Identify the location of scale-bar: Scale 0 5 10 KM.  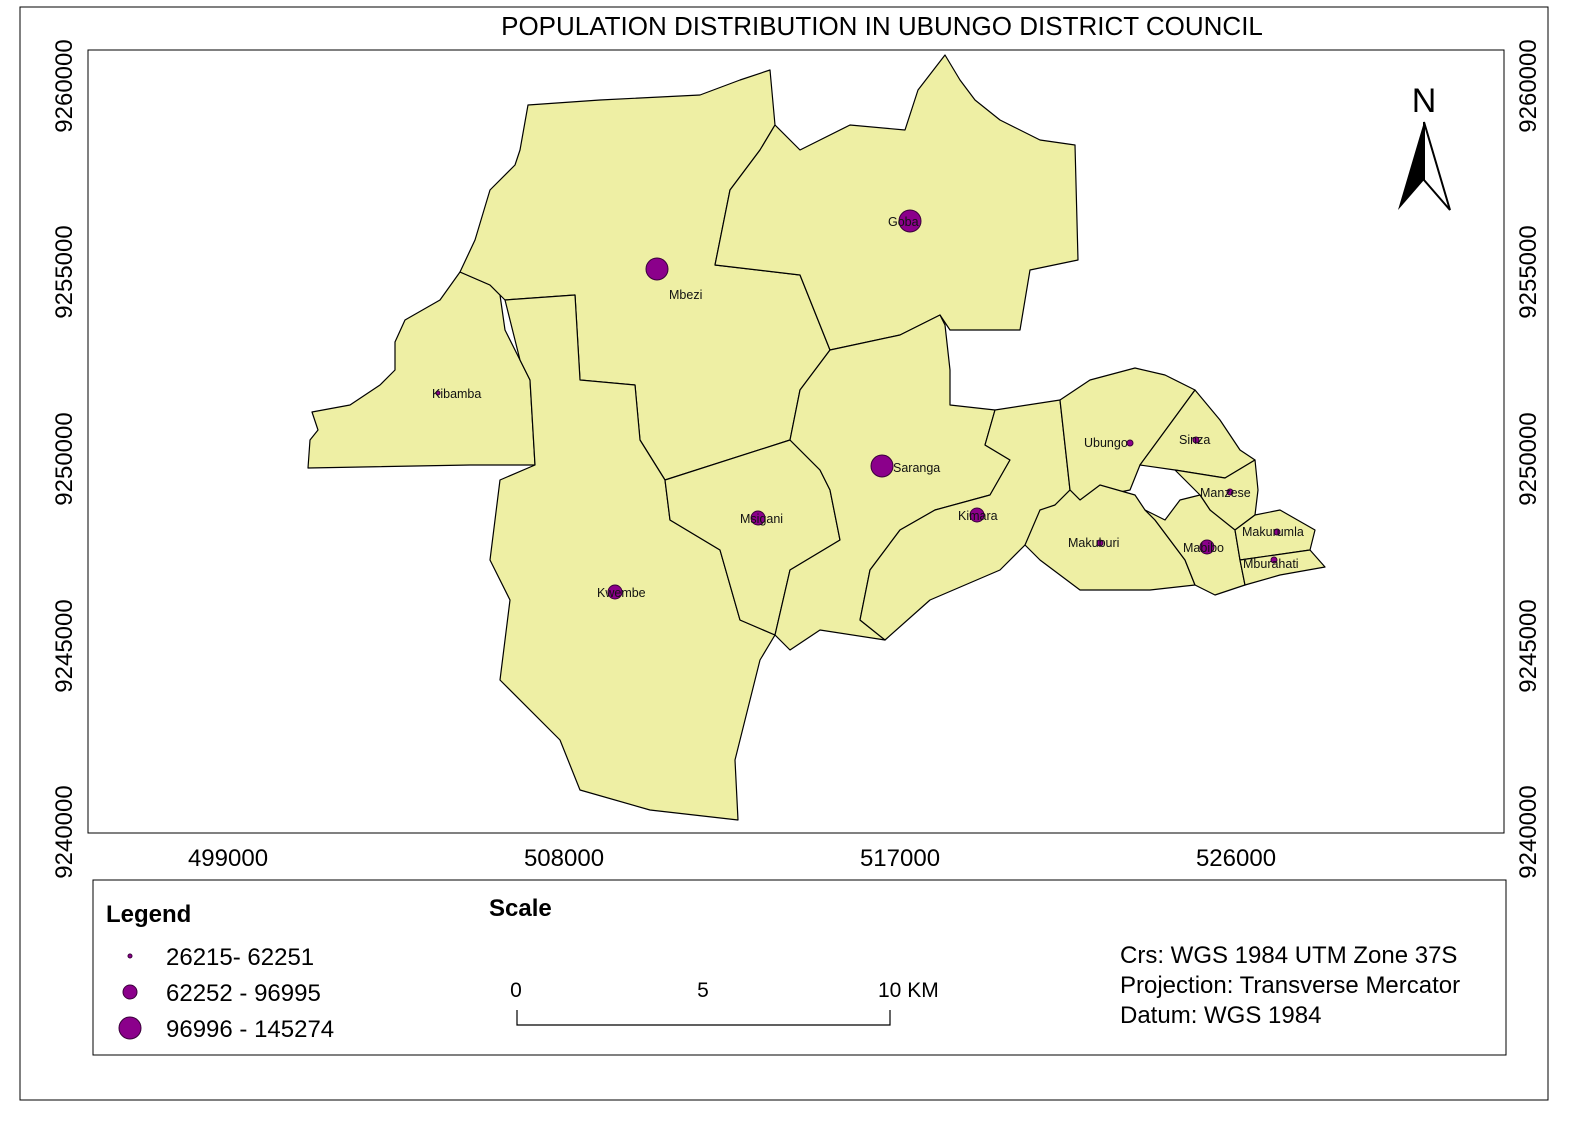
(714, 960).